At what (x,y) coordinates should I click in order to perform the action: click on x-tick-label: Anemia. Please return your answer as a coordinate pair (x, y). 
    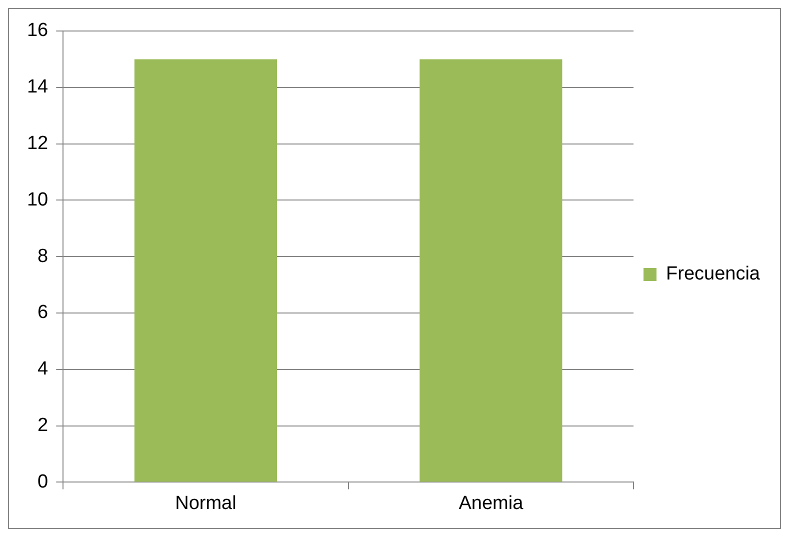
    Looking at the image, I should click on (491, 503).